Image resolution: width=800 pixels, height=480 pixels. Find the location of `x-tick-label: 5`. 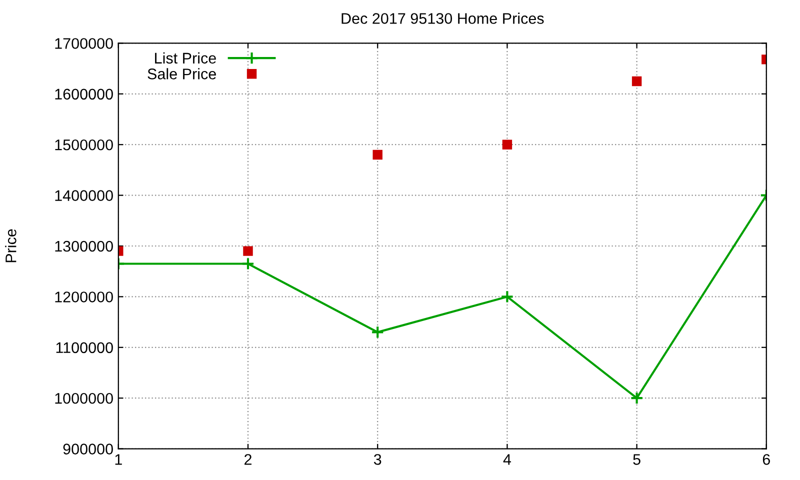

x-tick-label: 5 is located at coordinates (636, 459).